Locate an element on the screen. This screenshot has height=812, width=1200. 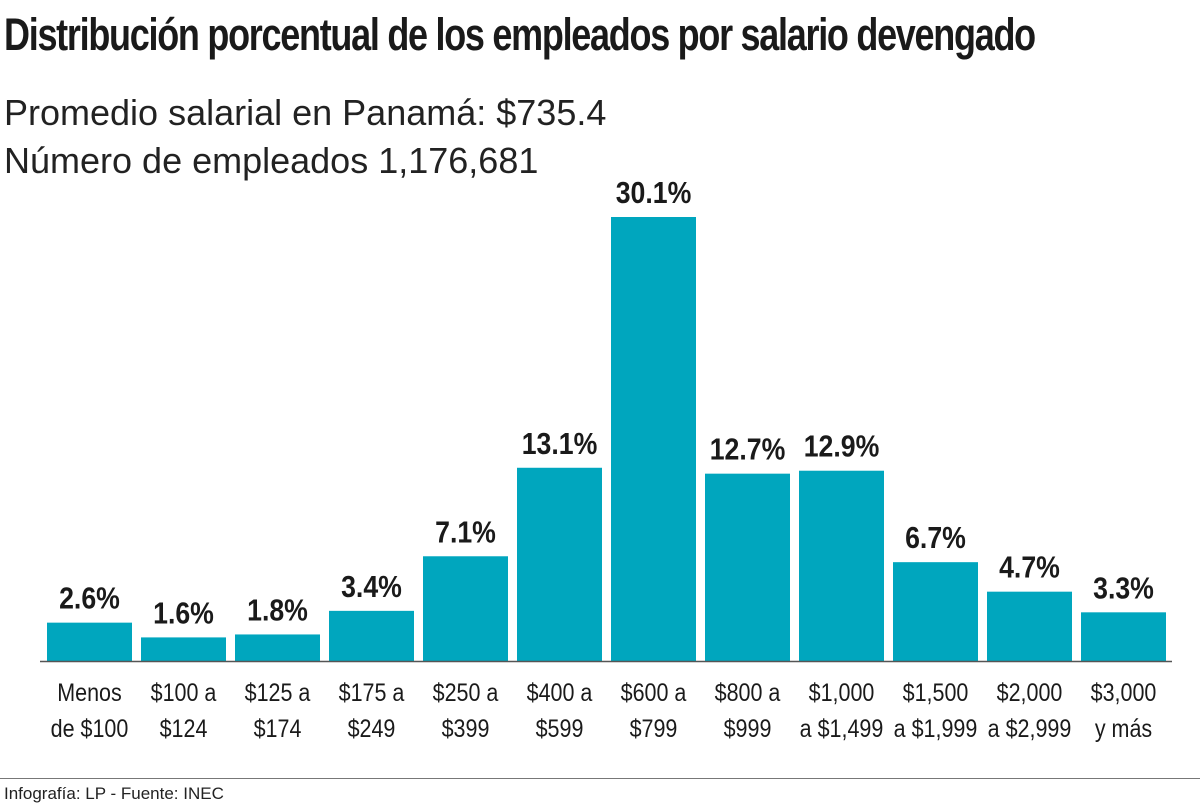
bar-value-label: 4.7% is located at coordinates (1029, 568).